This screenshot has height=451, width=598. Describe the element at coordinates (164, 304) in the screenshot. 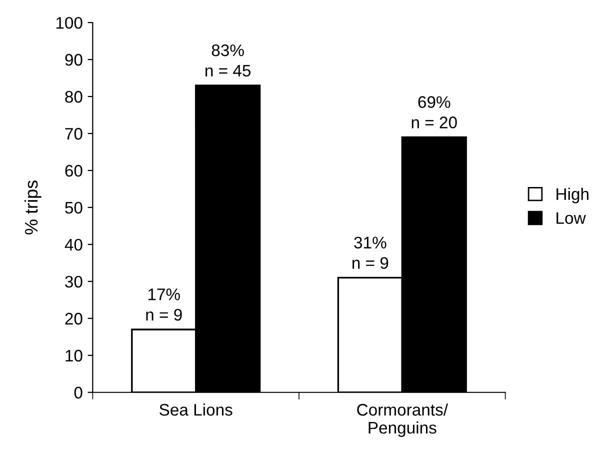

I see `data-label: 17% n = 9` at that location.